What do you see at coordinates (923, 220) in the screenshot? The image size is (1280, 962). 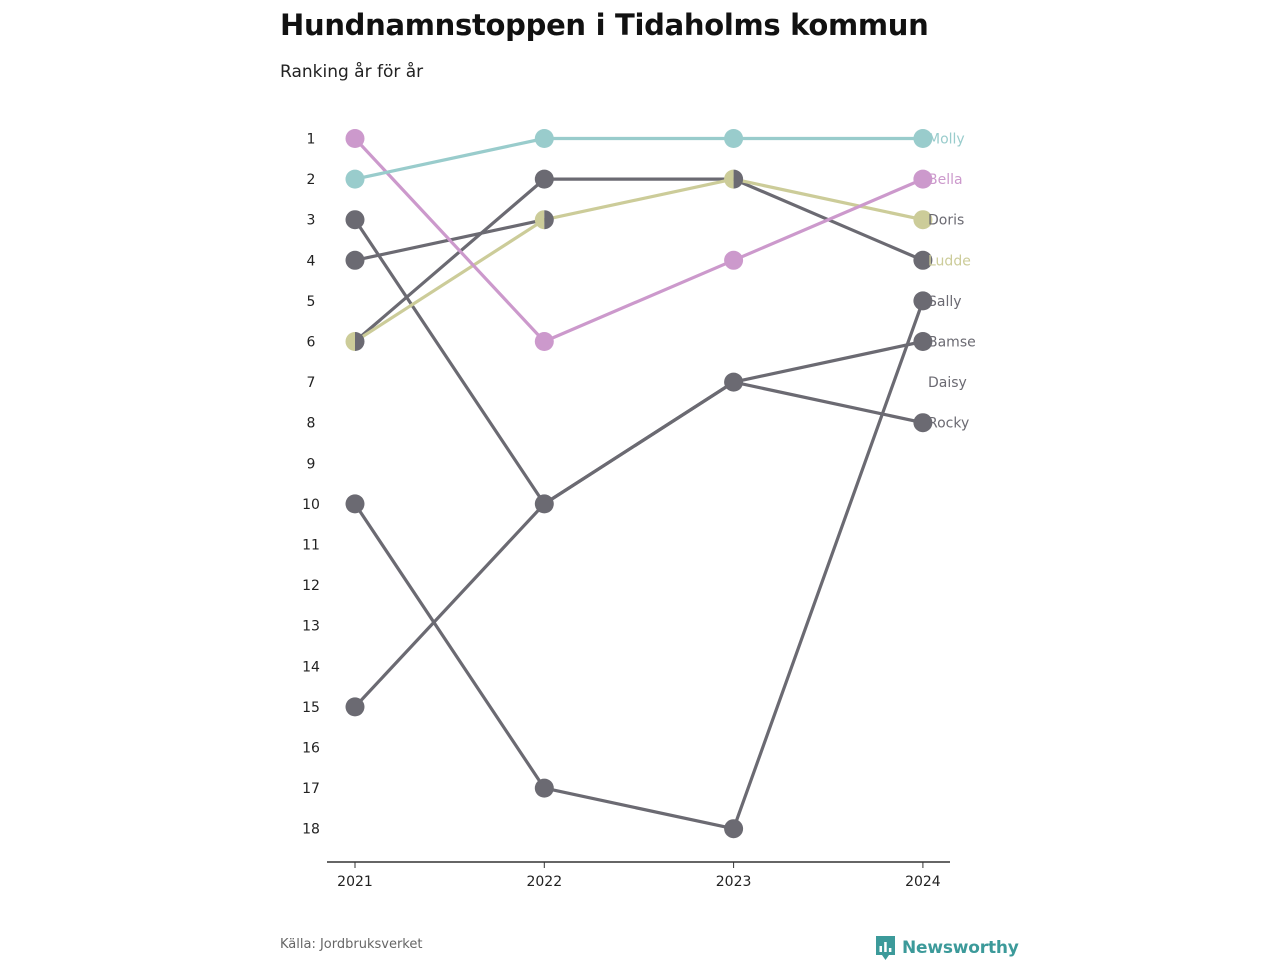 I see `point-ludde` at bounding box center [923, 220].